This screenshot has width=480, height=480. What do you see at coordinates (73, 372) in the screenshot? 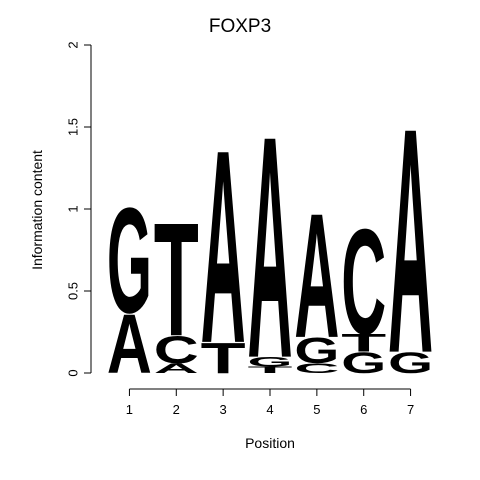
I see `y-tick-label: 0` at bounding box center [73, 372].